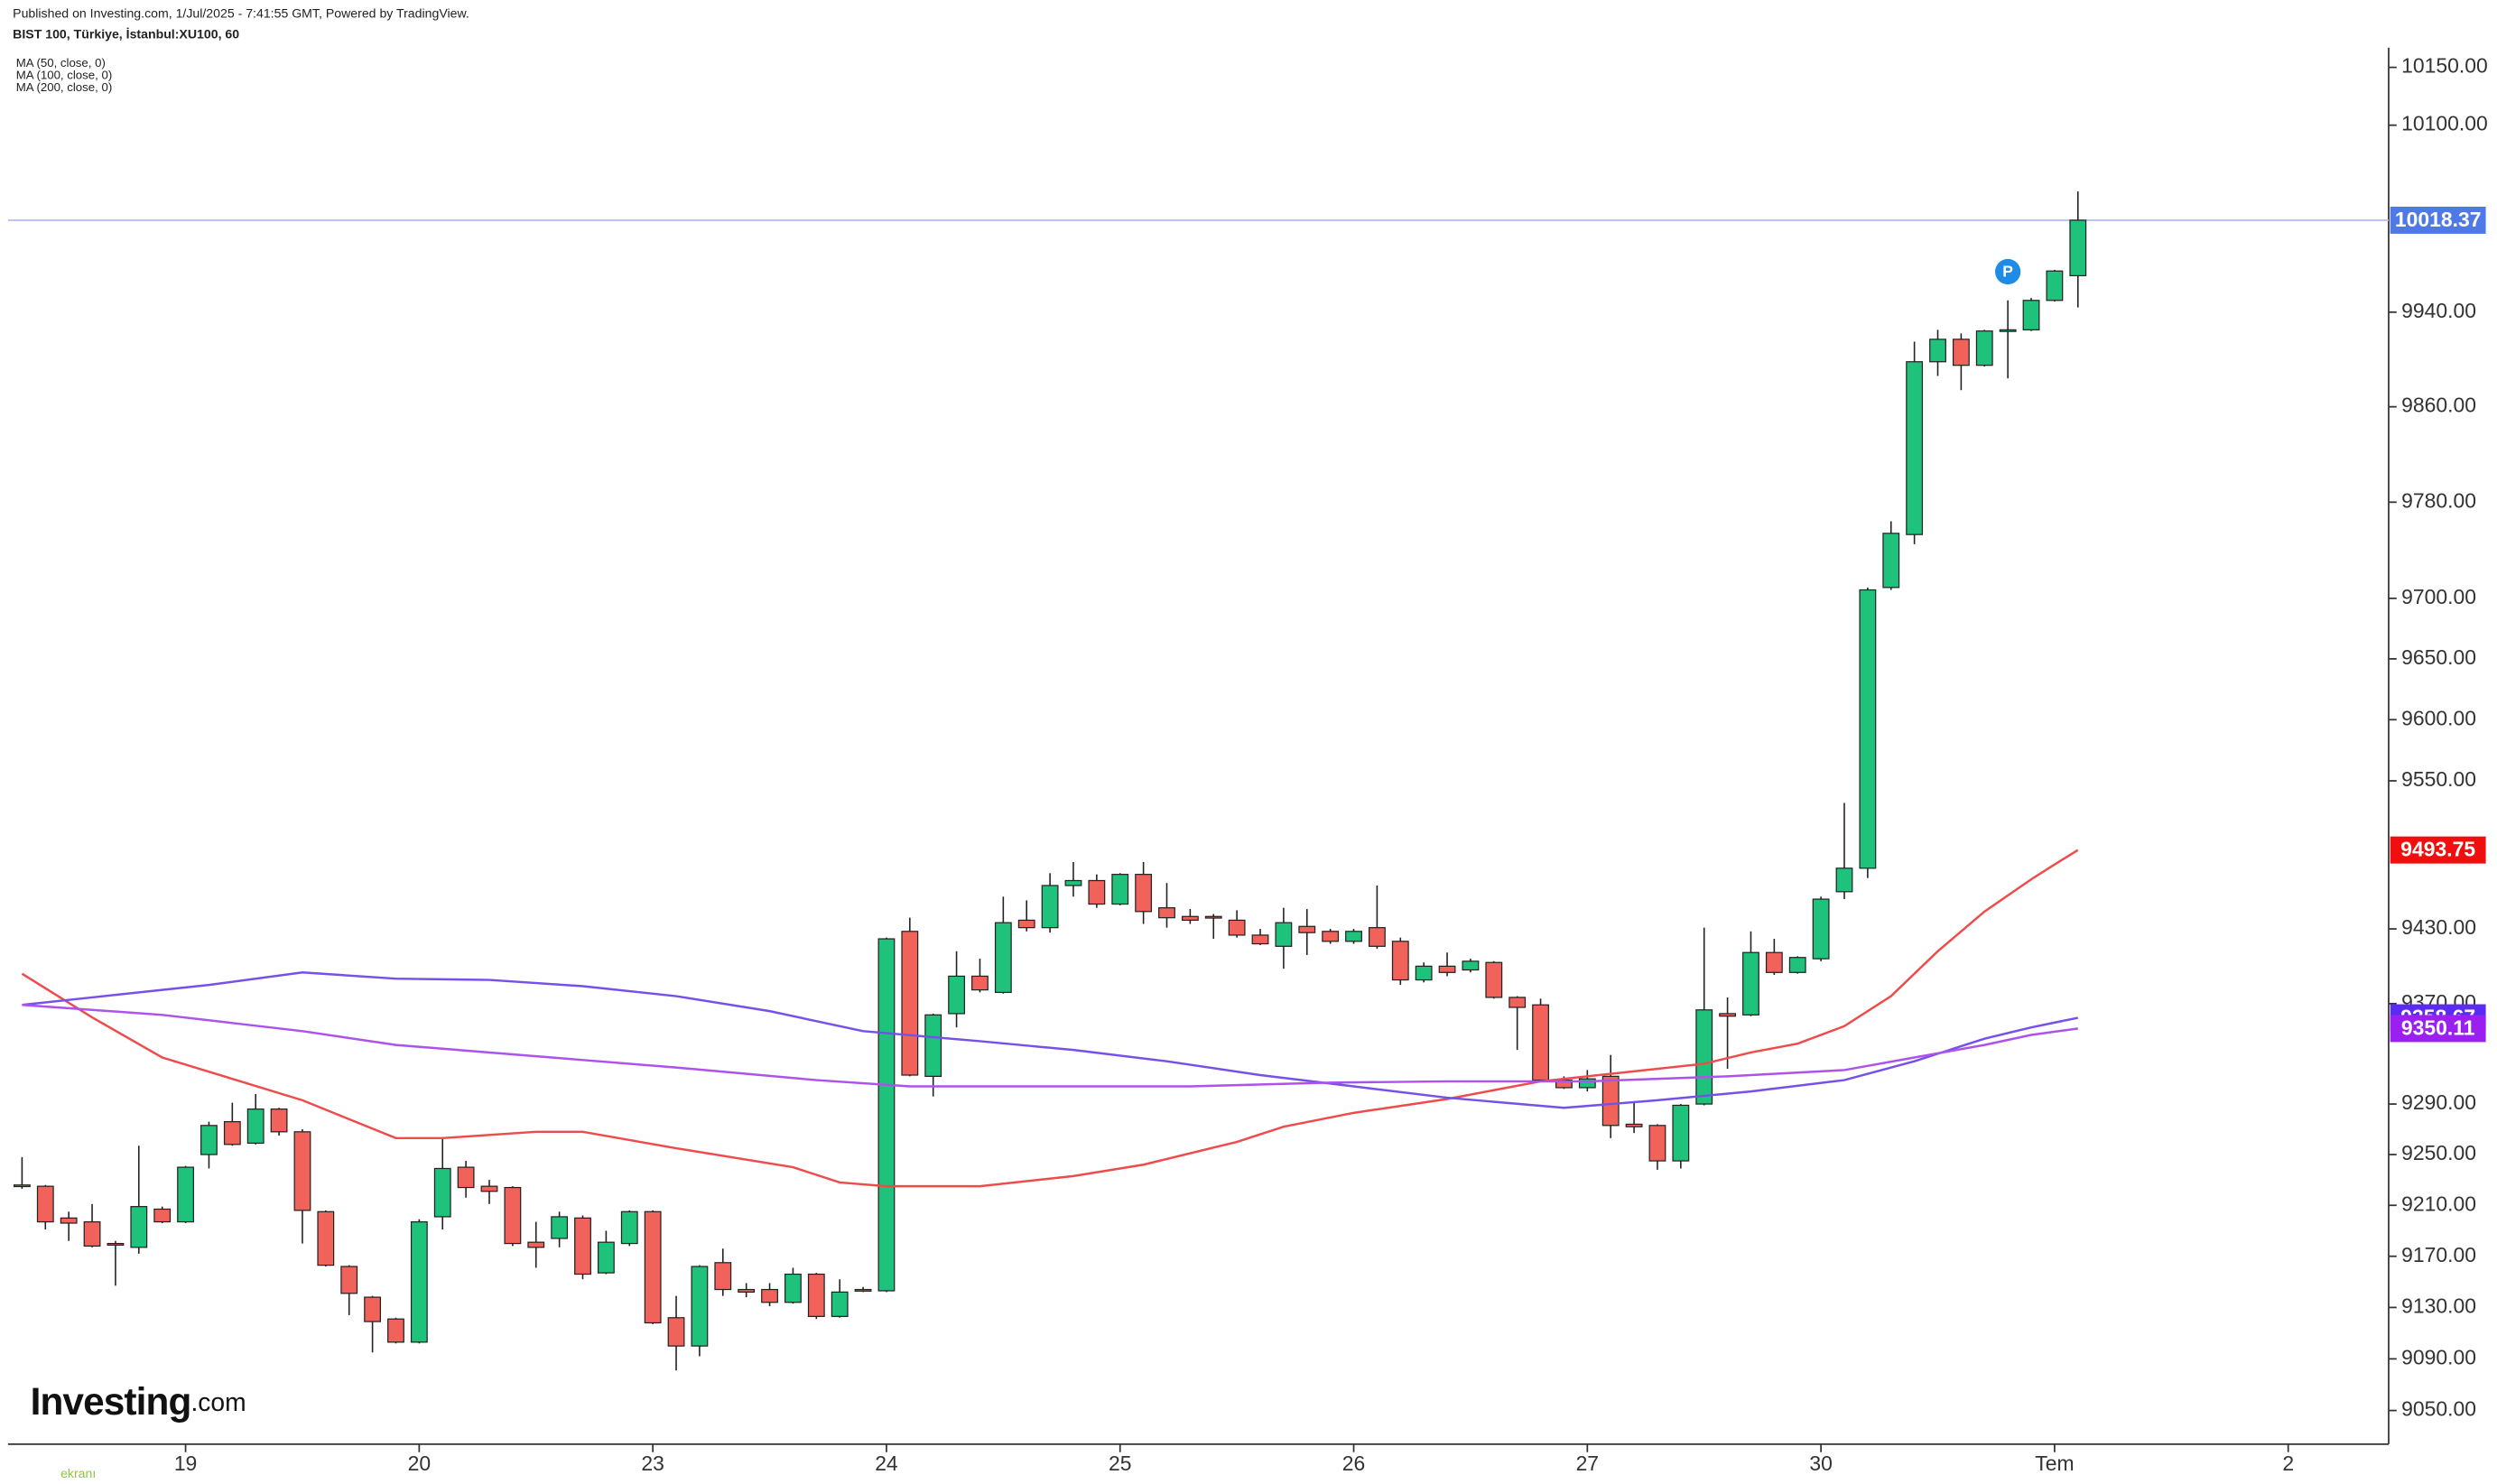 This screenshot has width=2497, height=1484. Describe the element at coordinates (2438, 1153) in the screenshot. I see `y-tick-label: 9250.00` at that location.